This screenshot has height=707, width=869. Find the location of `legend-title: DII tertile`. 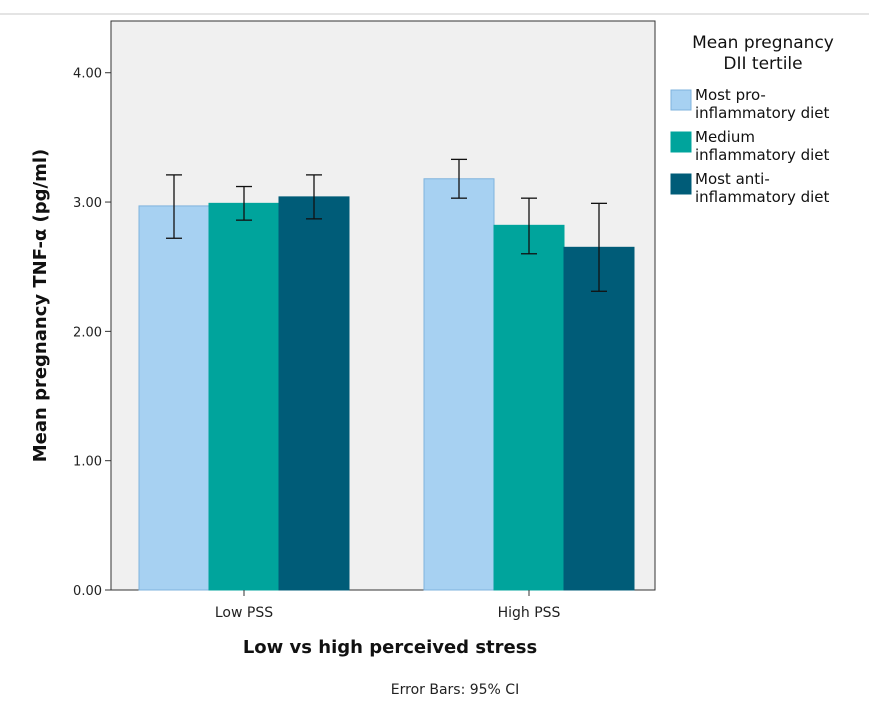

legend-title: DII tertile is located at coordinates (762, 64).